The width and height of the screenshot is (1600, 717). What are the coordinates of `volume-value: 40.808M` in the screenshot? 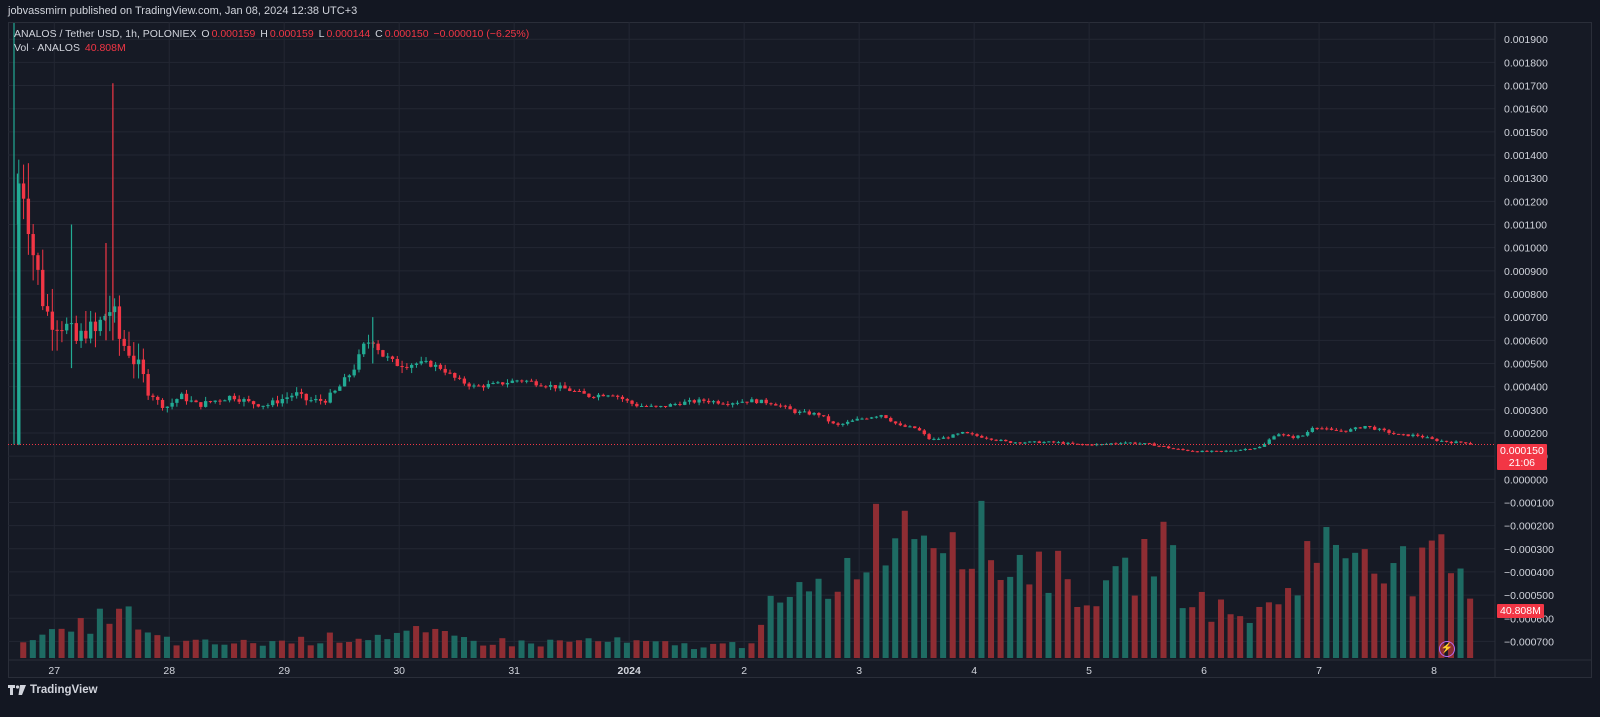 It's located at (105, 48).